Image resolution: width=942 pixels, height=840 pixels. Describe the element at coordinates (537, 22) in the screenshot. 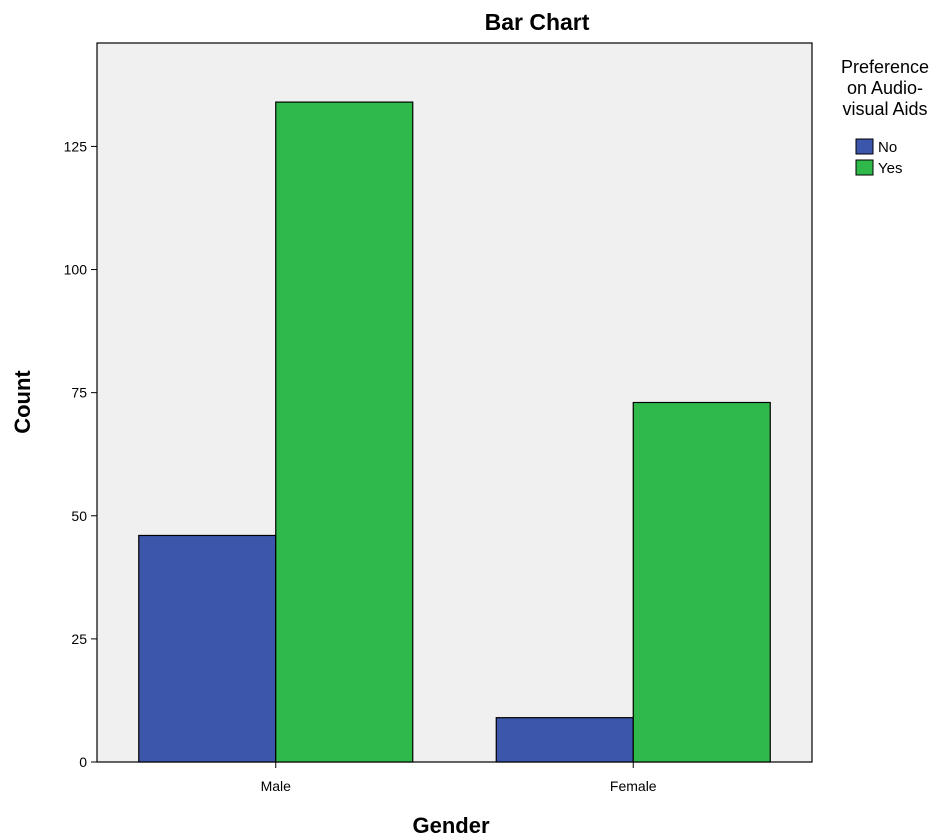

I see `chart-title: Bar Chart` at that location.